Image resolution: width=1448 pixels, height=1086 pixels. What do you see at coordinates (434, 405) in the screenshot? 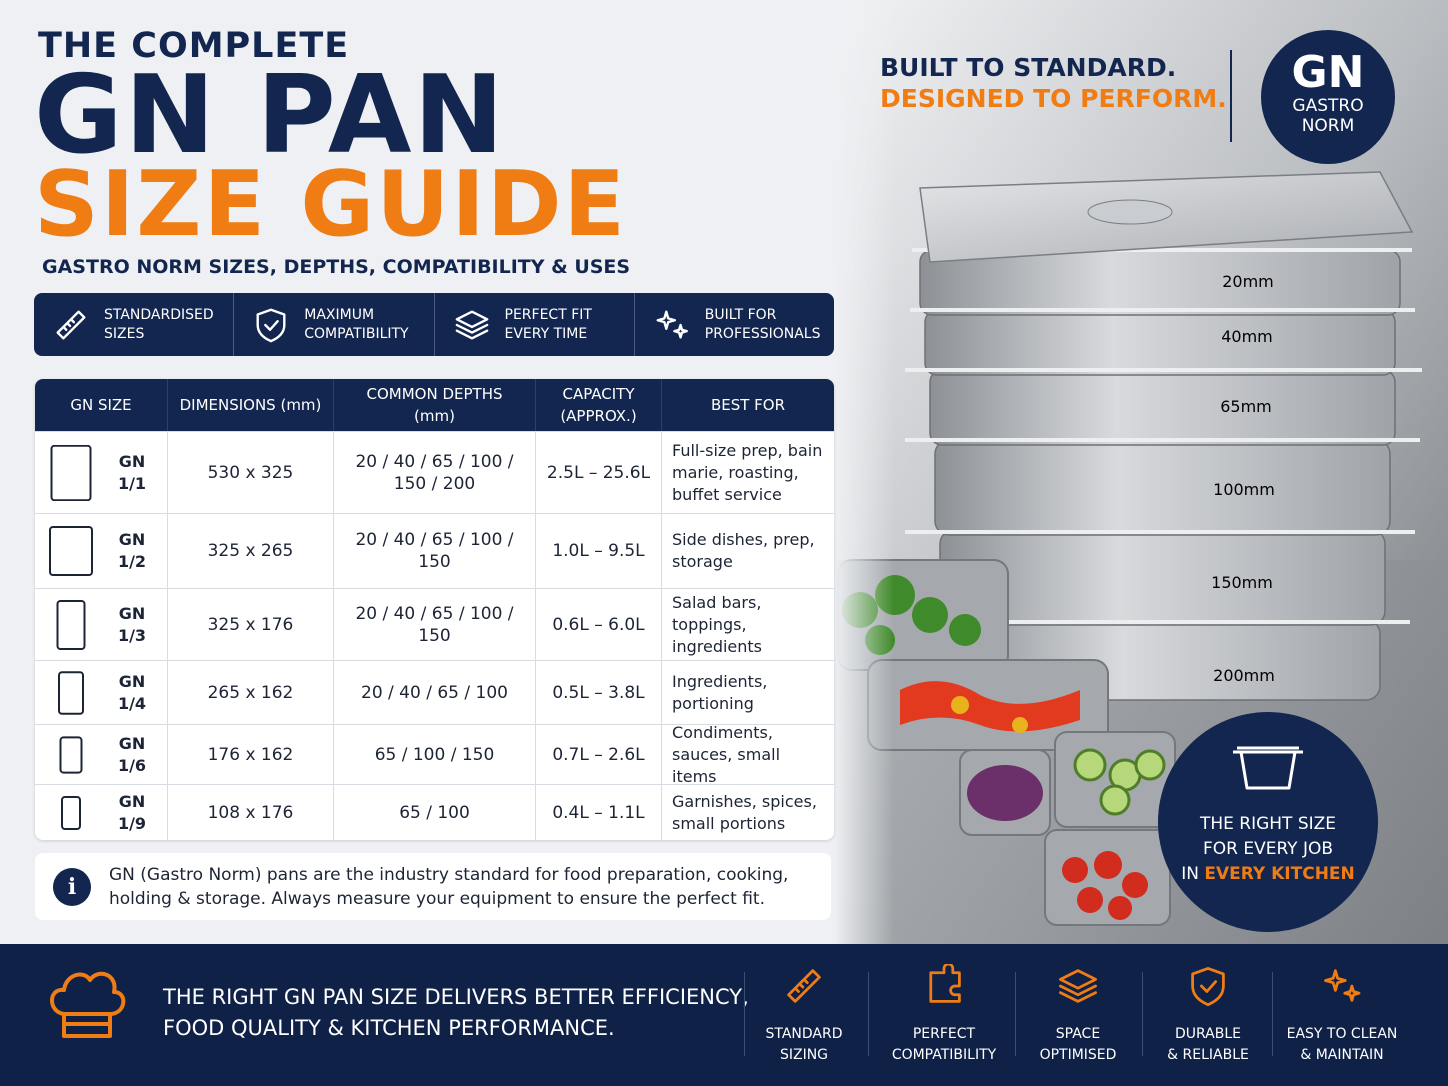
I see `header-cell: COMMON DEPTHS (mm)` at bounding box center [434, 405].